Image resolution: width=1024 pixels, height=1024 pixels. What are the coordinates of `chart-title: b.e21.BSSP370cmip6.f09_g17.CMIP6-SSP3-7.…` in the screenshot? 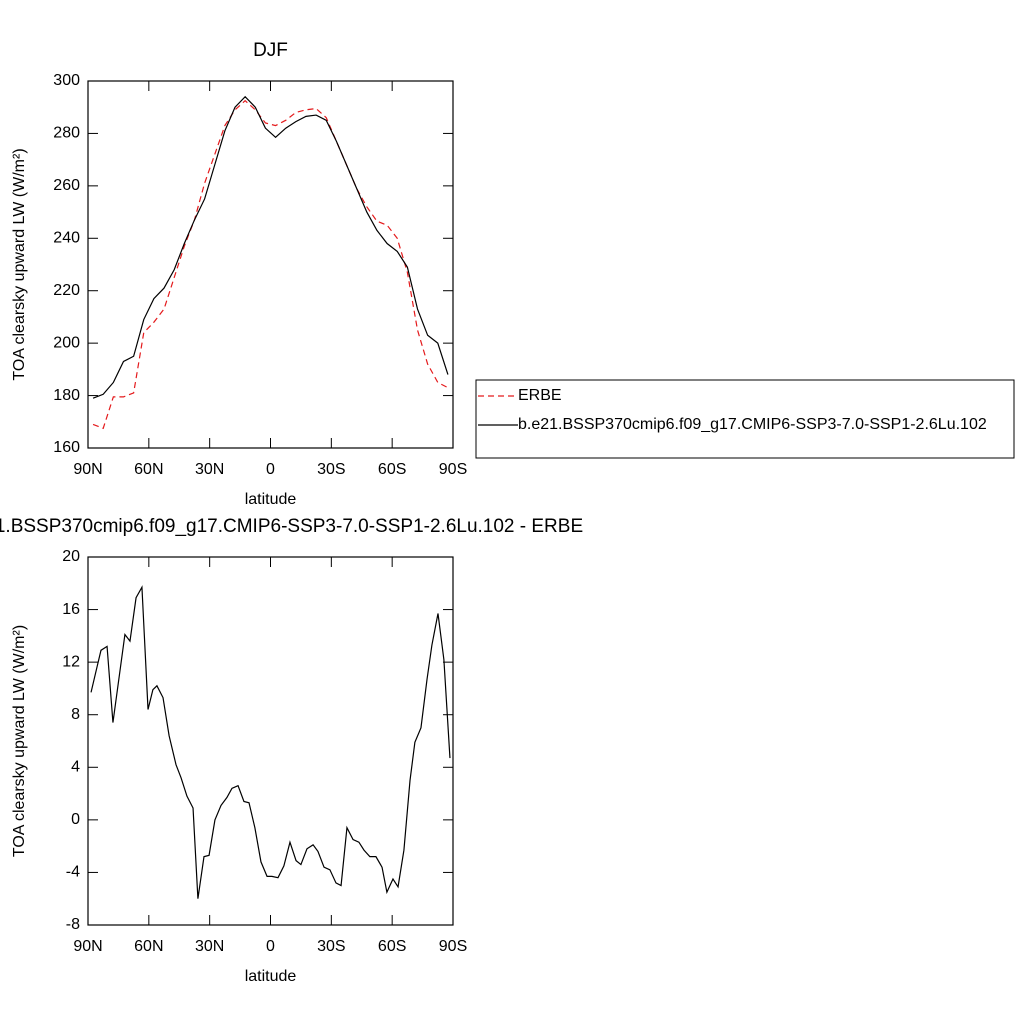 It's located at (291, 526).